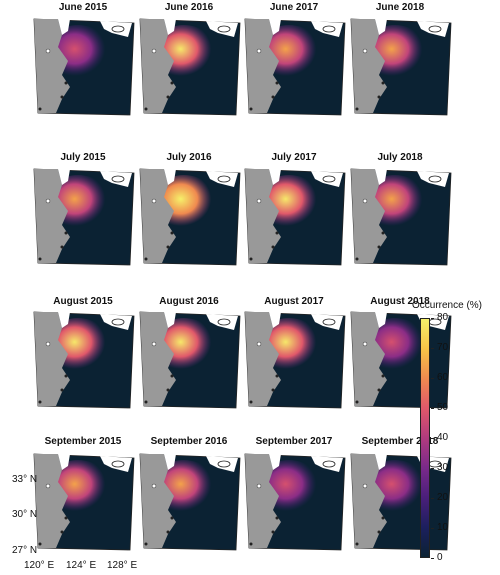 The height and width of the screenshot is (575, 500). What do you see at coordinates (443, 347) in the screenshot?
I see `colorbar-tick-label: 70` at bounding box center [443, 347].